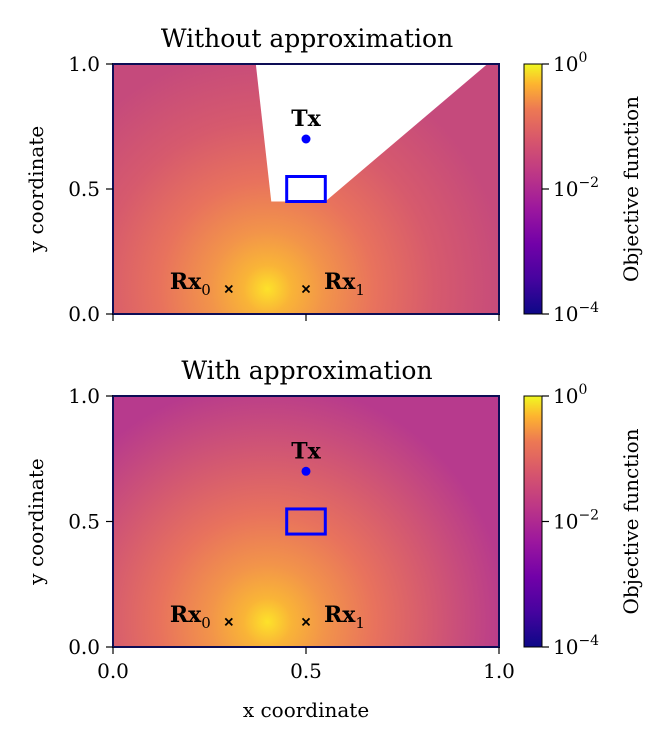 The height and width of the screenshot is (740, 660). What do you see at coordinates (113, 671) in the screenshot?
I see `x-tick-label: 0.0` at bounding box center [113, 671].